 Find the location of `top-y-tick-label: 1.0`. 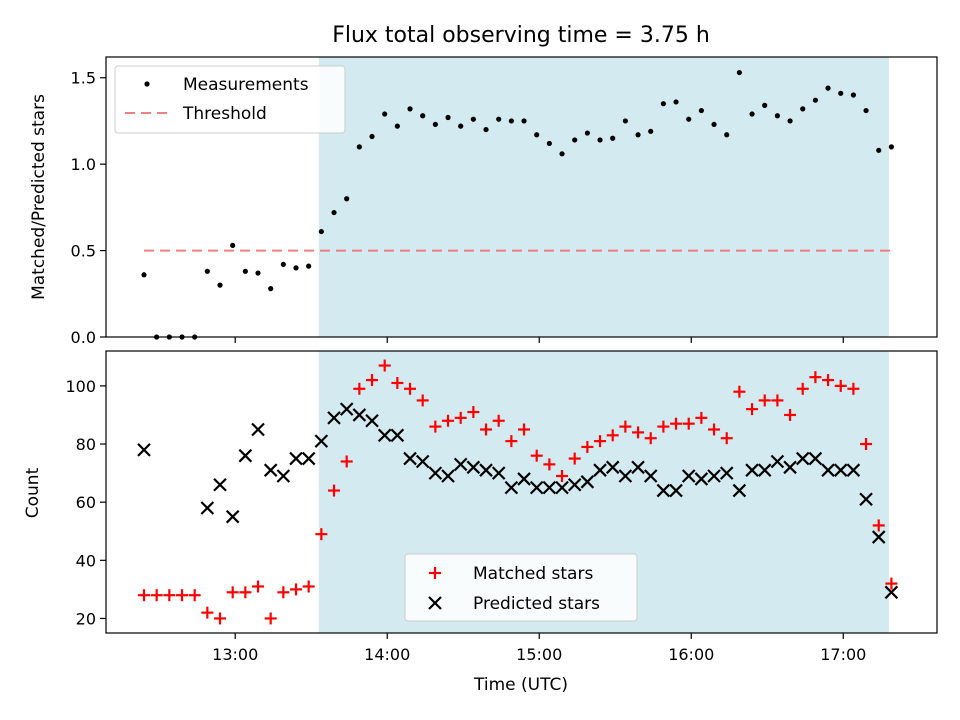

top-y-tick-label: 1.0 is located at coordinates (83, 164).